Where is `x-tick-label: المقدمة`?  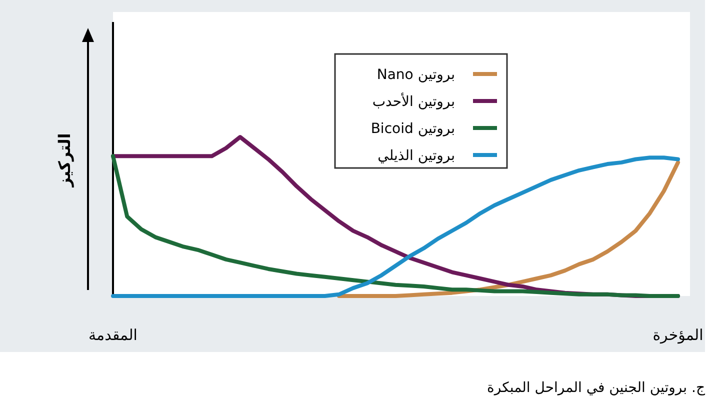 x-tick-label: المقدمة is located at coordinates (113, 335).